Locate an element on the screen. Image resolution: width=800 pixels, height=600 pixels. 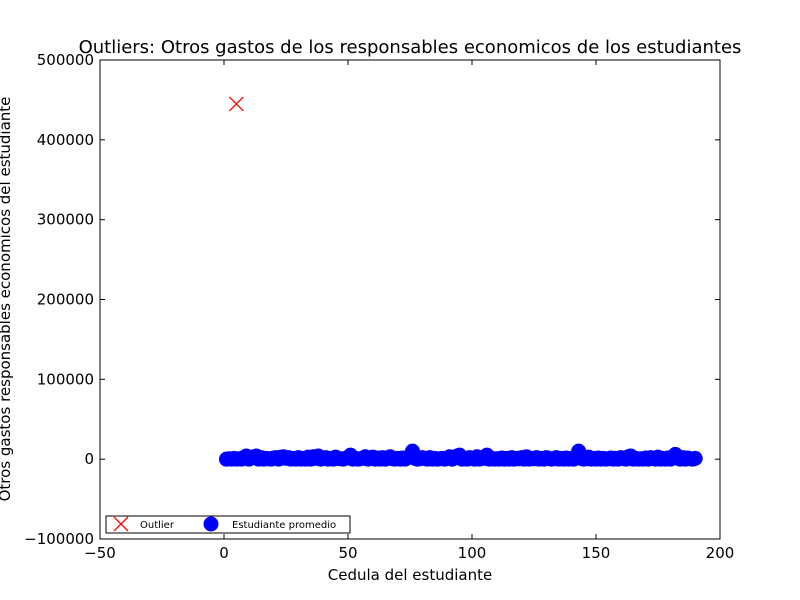
legend: Outlier Estudiante promedio is located at coordinates (228, 524).